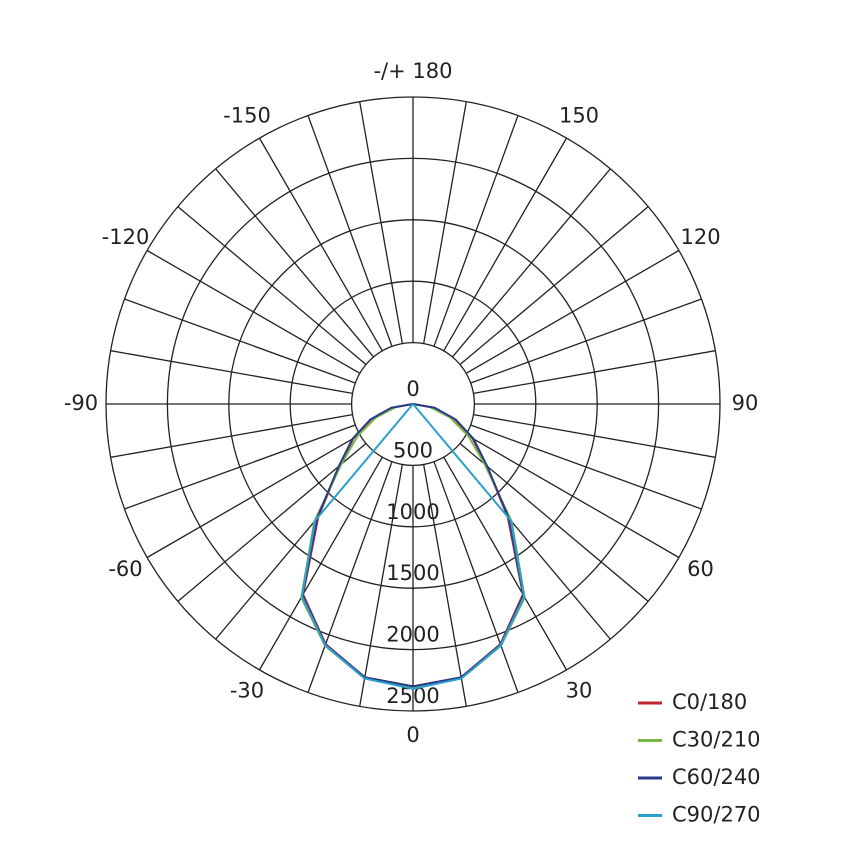 The image size is (850, 850). I want to click on r-tick-label: 1000, so click(412, 512).